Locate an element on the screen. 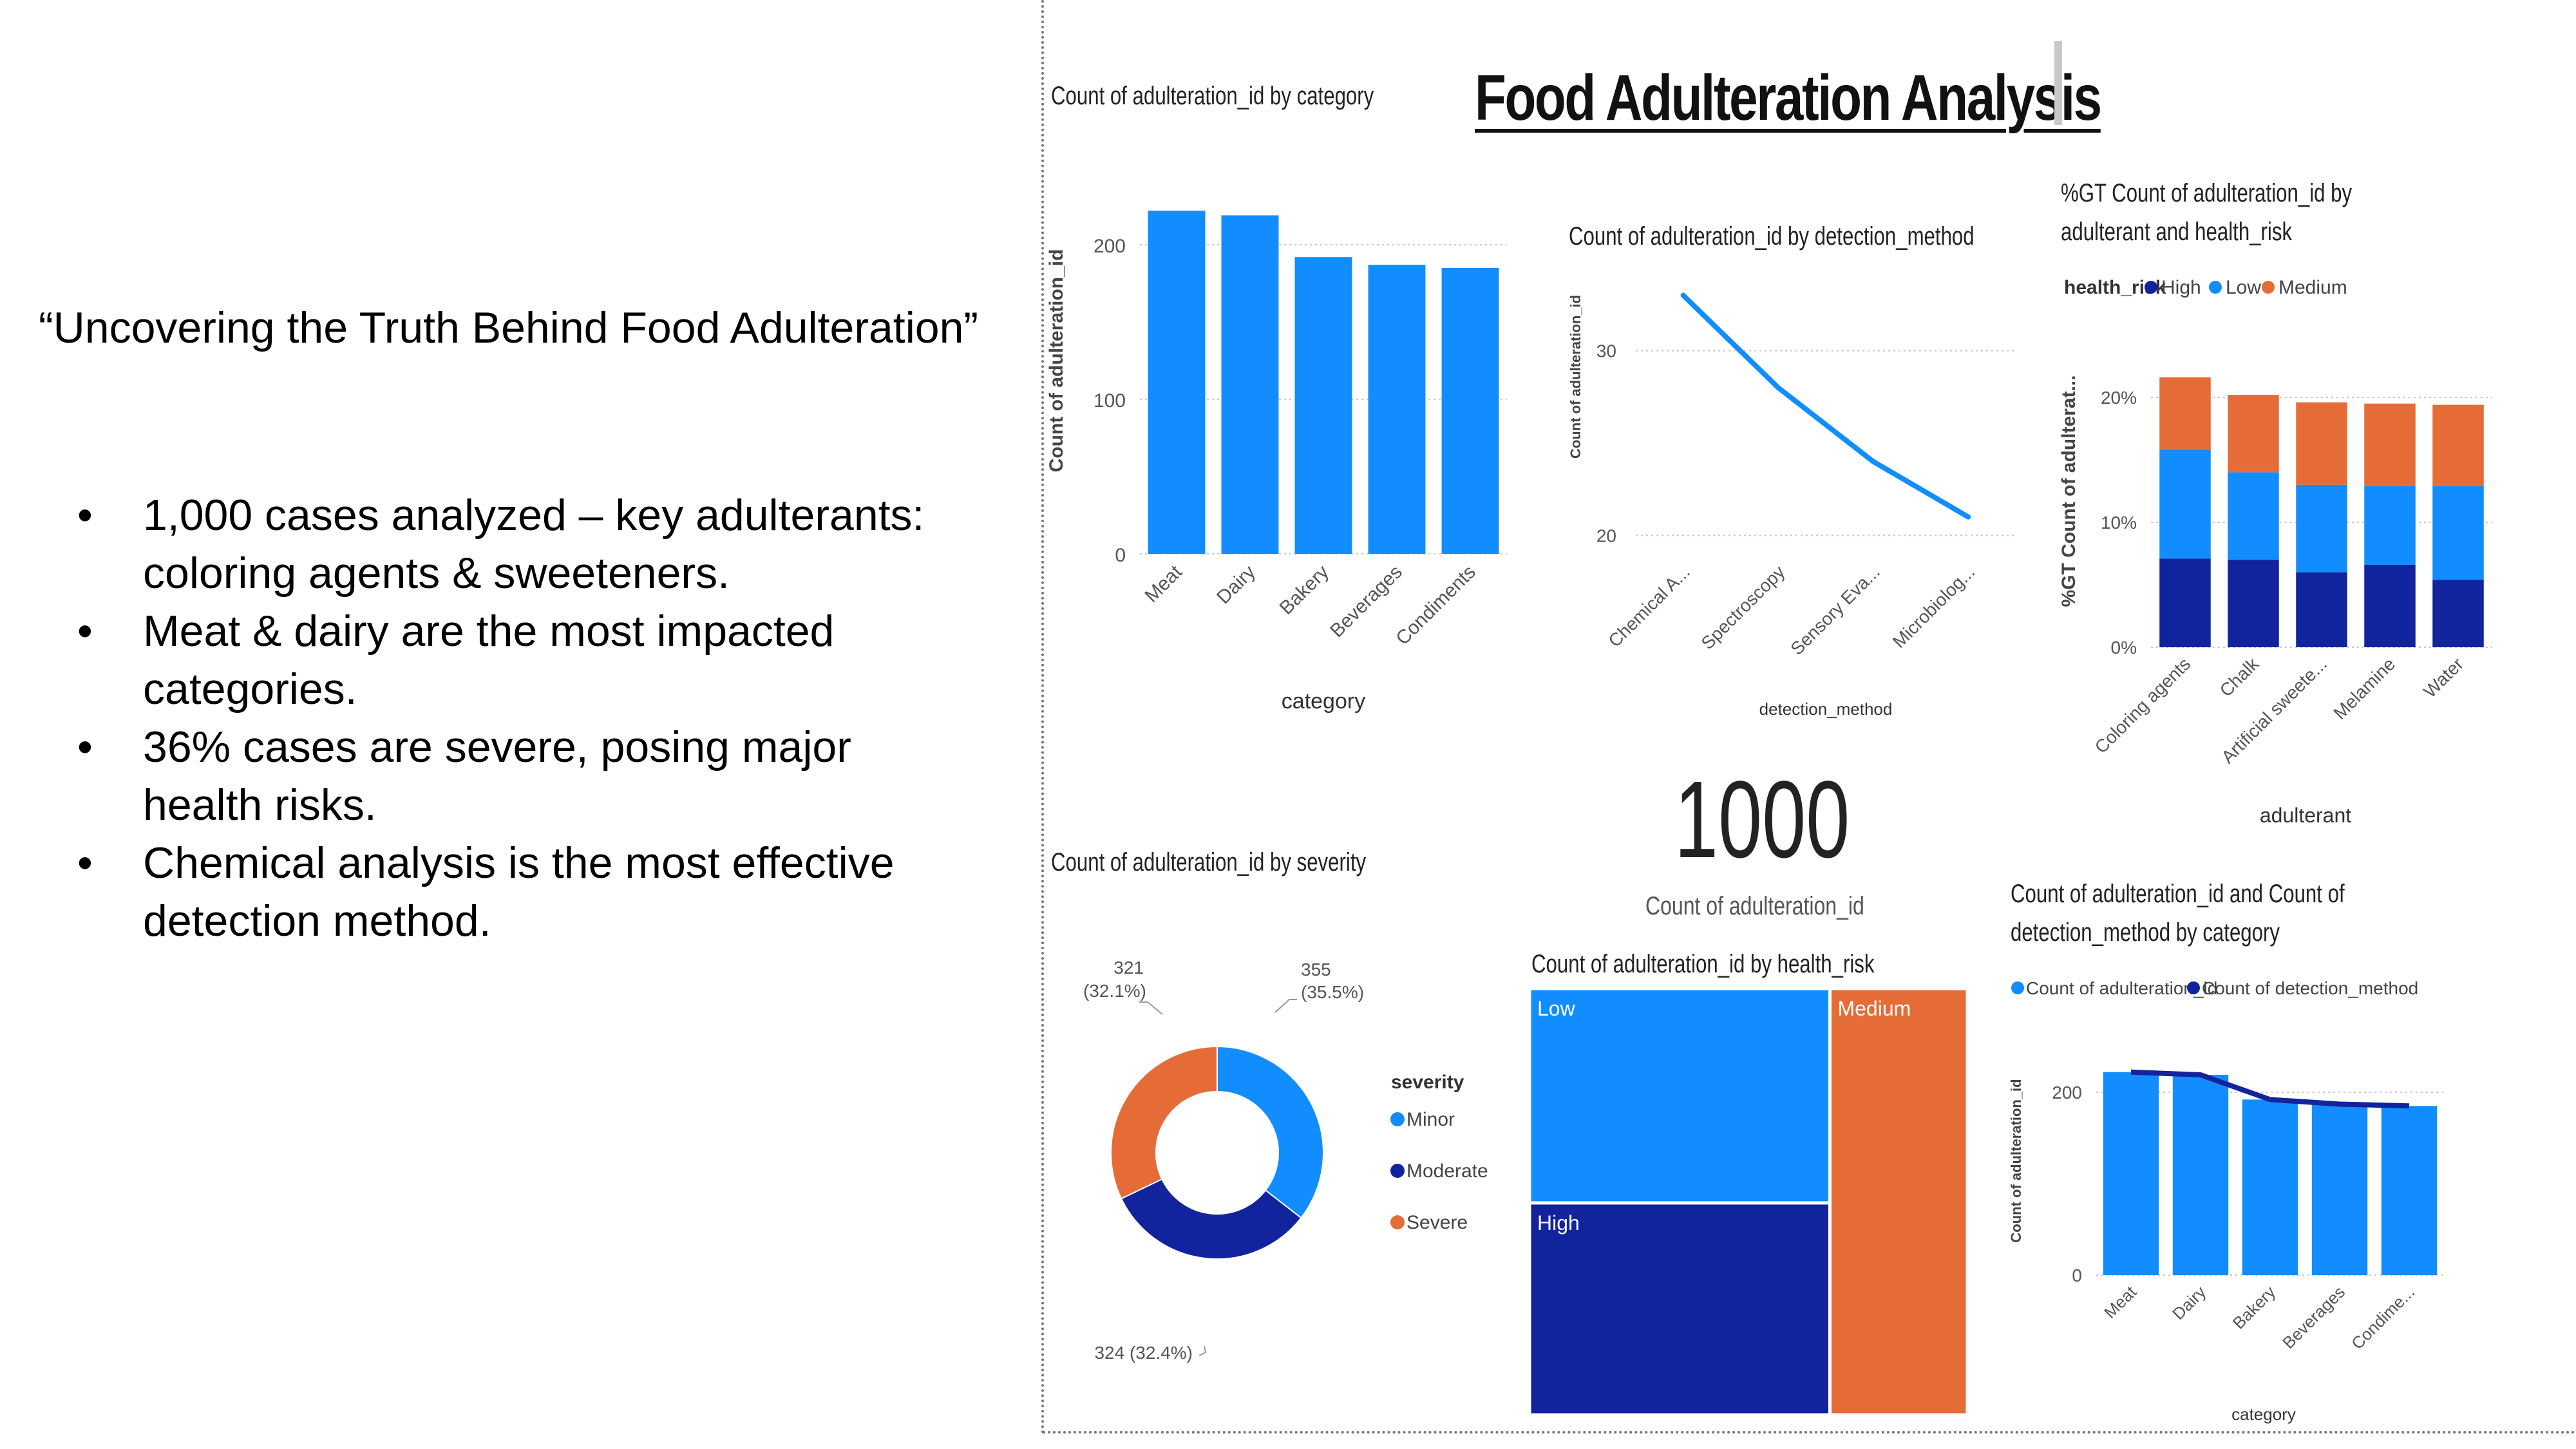 The height and width of the screenshot is (1449, 2576). legend-entry: Count of detection_method is located at coordinates (2310, 988).